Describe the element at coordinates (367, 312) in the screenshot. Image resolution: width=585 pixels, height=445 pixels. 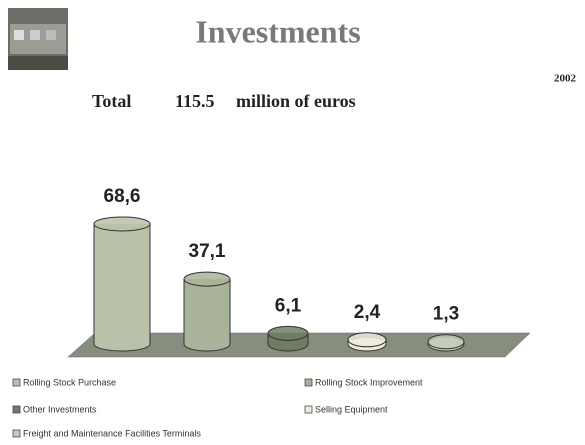
I see `value-label: 2,4` at that location.